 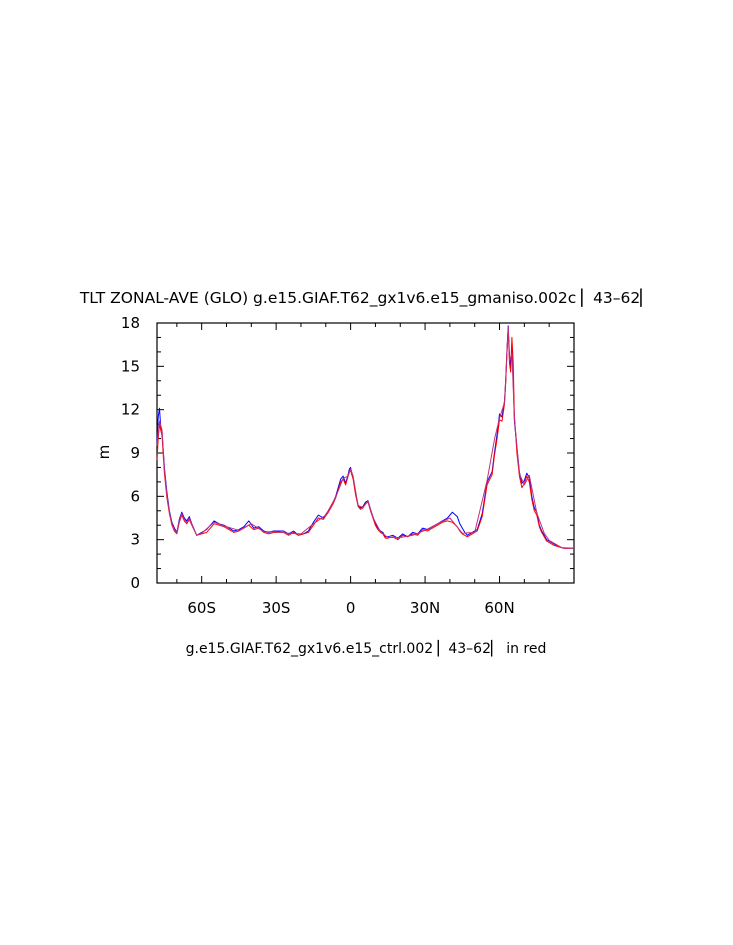 What do you see at coordinates (130, 366) in the screenshot?
I see `y-tick-label: 15` at bounding box center [130, 366].